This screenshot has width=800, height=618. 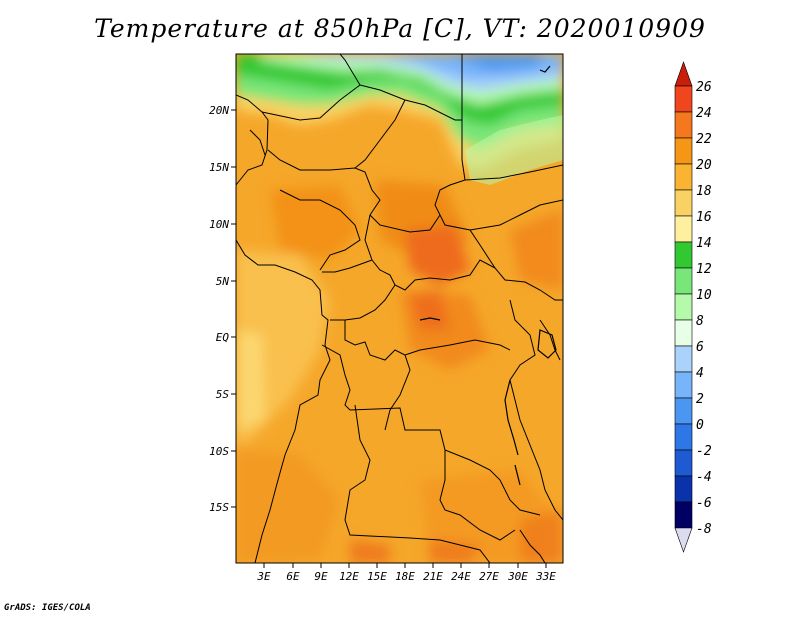 What do you see at coordinates (704, 243) in the screenshot?
I see `colorbar-label: 14` at bounding box center [704, 243].